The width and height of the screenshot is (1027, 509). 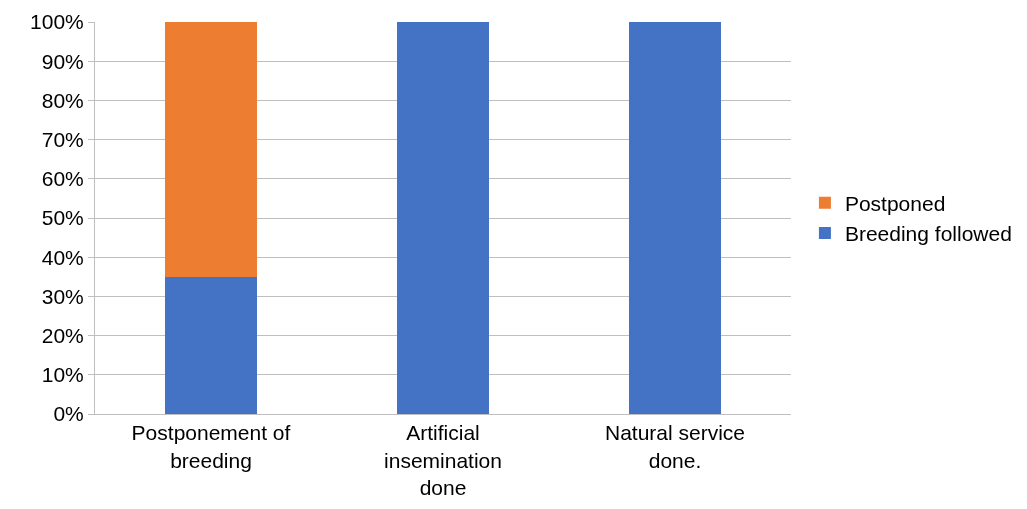 I want to click on y-tick-label: 40%, so click(x=62, y=257).